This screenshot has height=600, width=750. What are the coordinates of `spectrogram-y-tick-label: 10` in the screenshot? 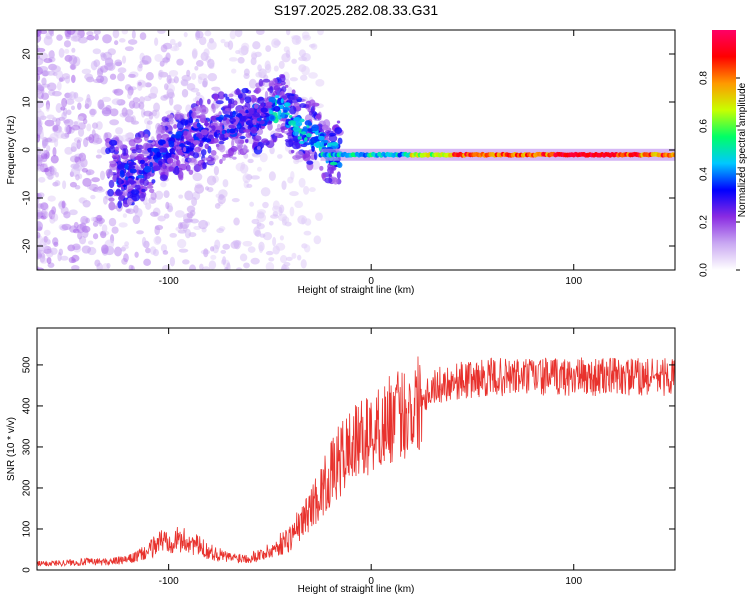 It's located at (27, 102).